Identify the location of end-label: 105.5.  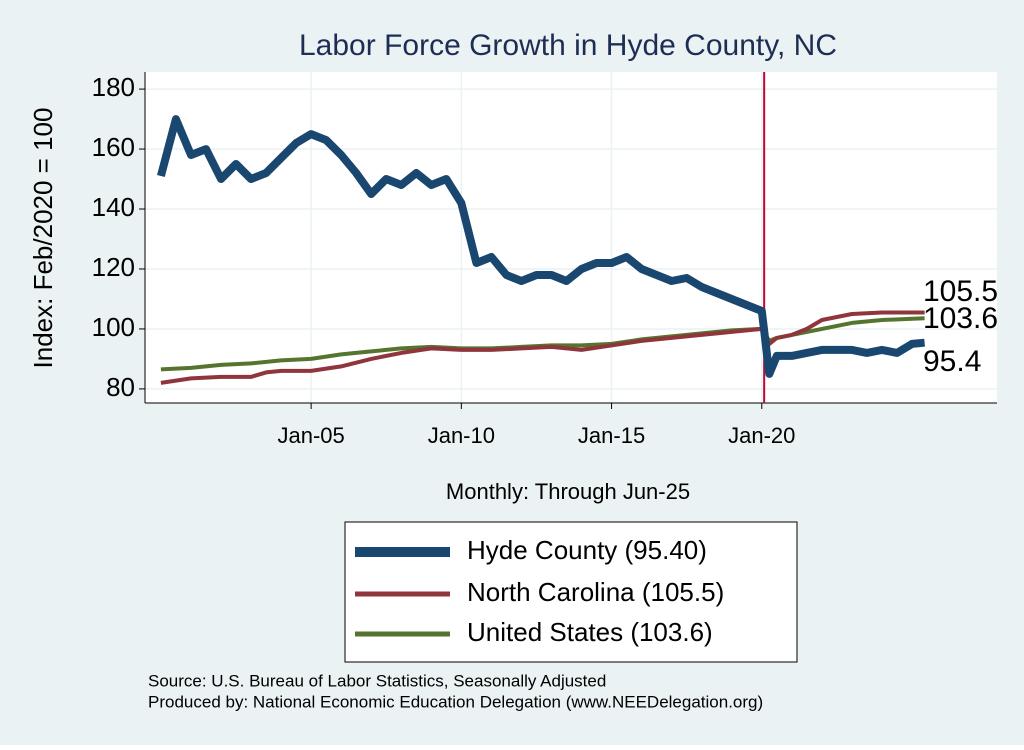
(960, 291).